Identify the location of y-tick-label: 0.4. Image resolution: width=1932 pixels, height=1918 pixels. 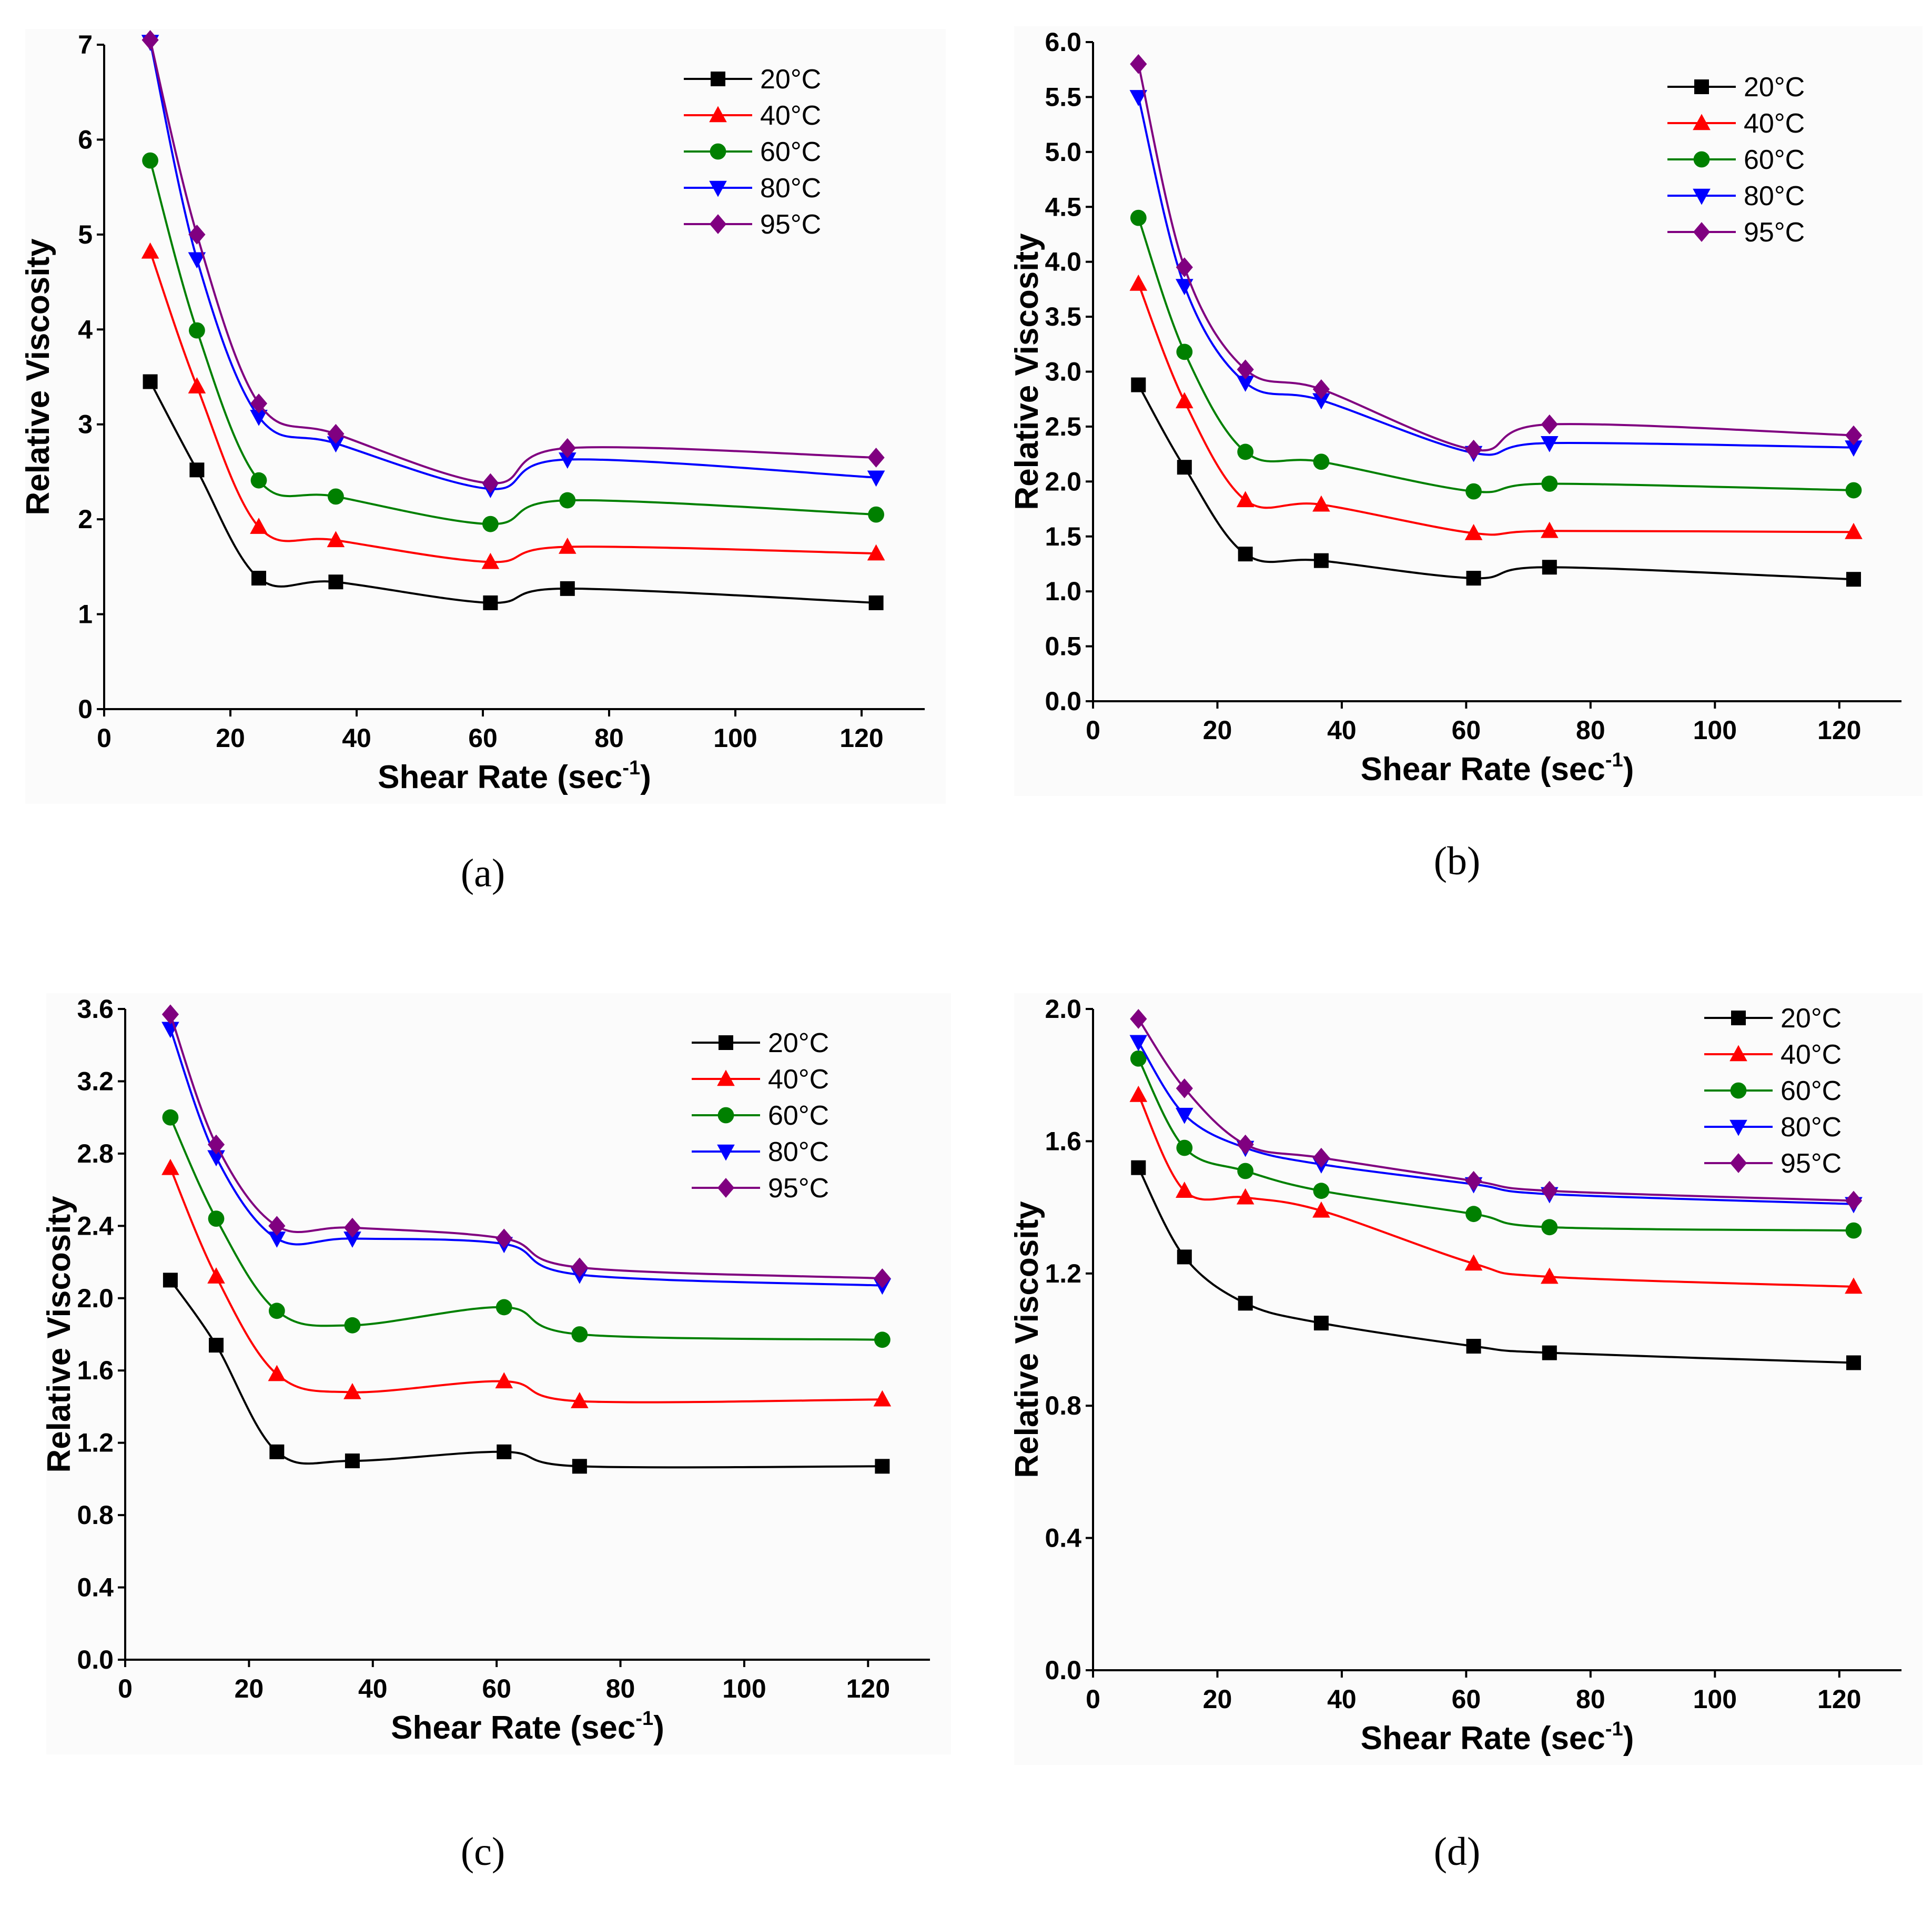
(1063, 1538).